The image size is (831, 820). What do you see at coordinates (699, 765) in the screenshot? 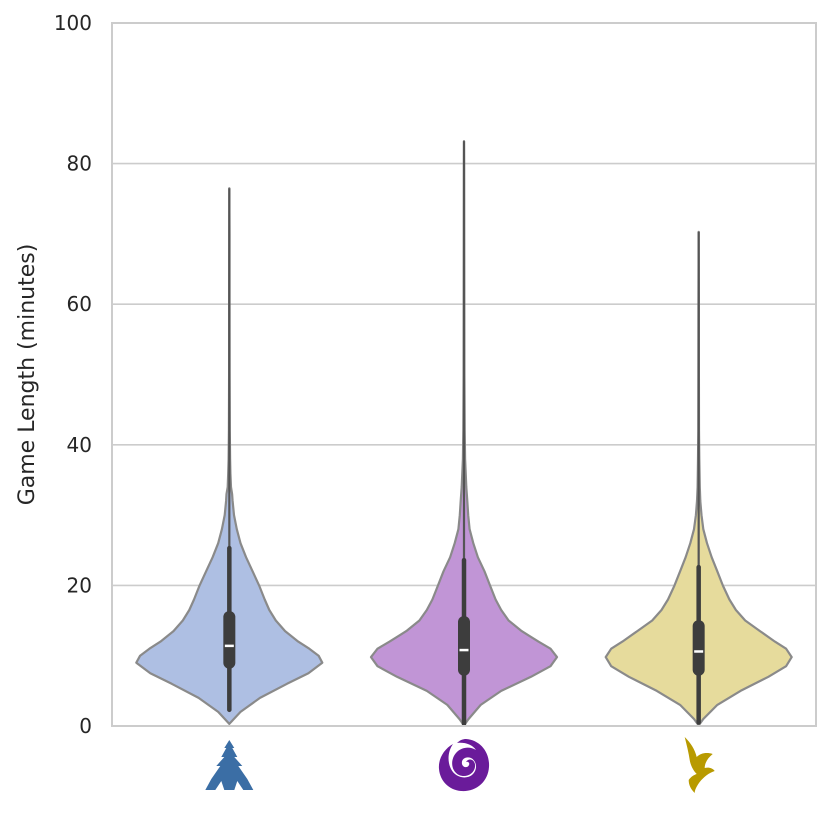
I see `protoss-icon` at bounding box center [699, 765].